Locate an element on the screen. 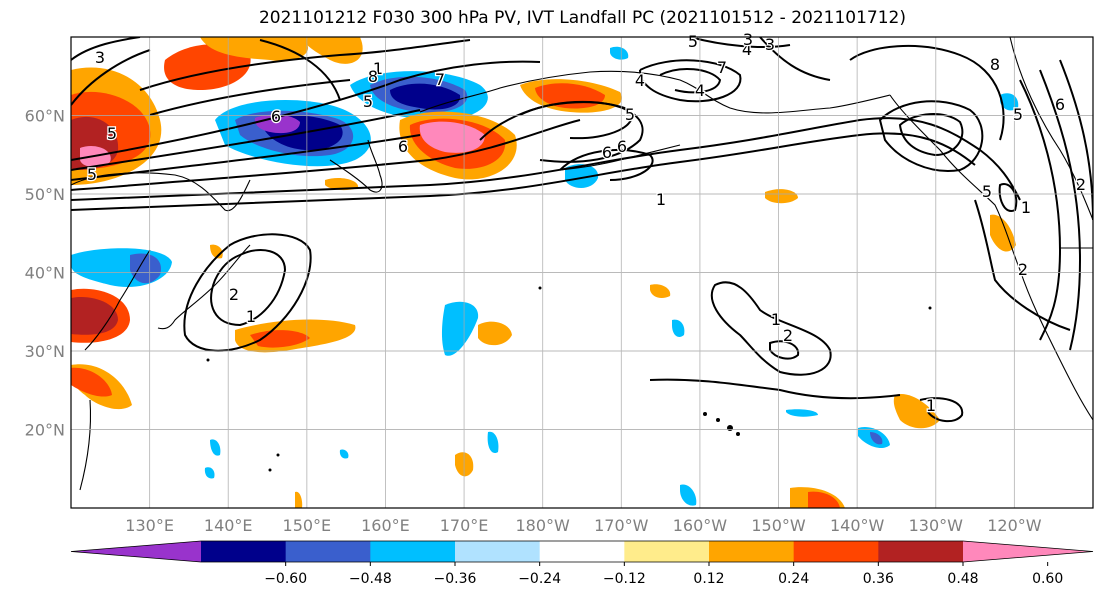 This screenshot has height=601, width=1105. colorbar-tick-label: 0.24 is located at coordinates (793, 579).